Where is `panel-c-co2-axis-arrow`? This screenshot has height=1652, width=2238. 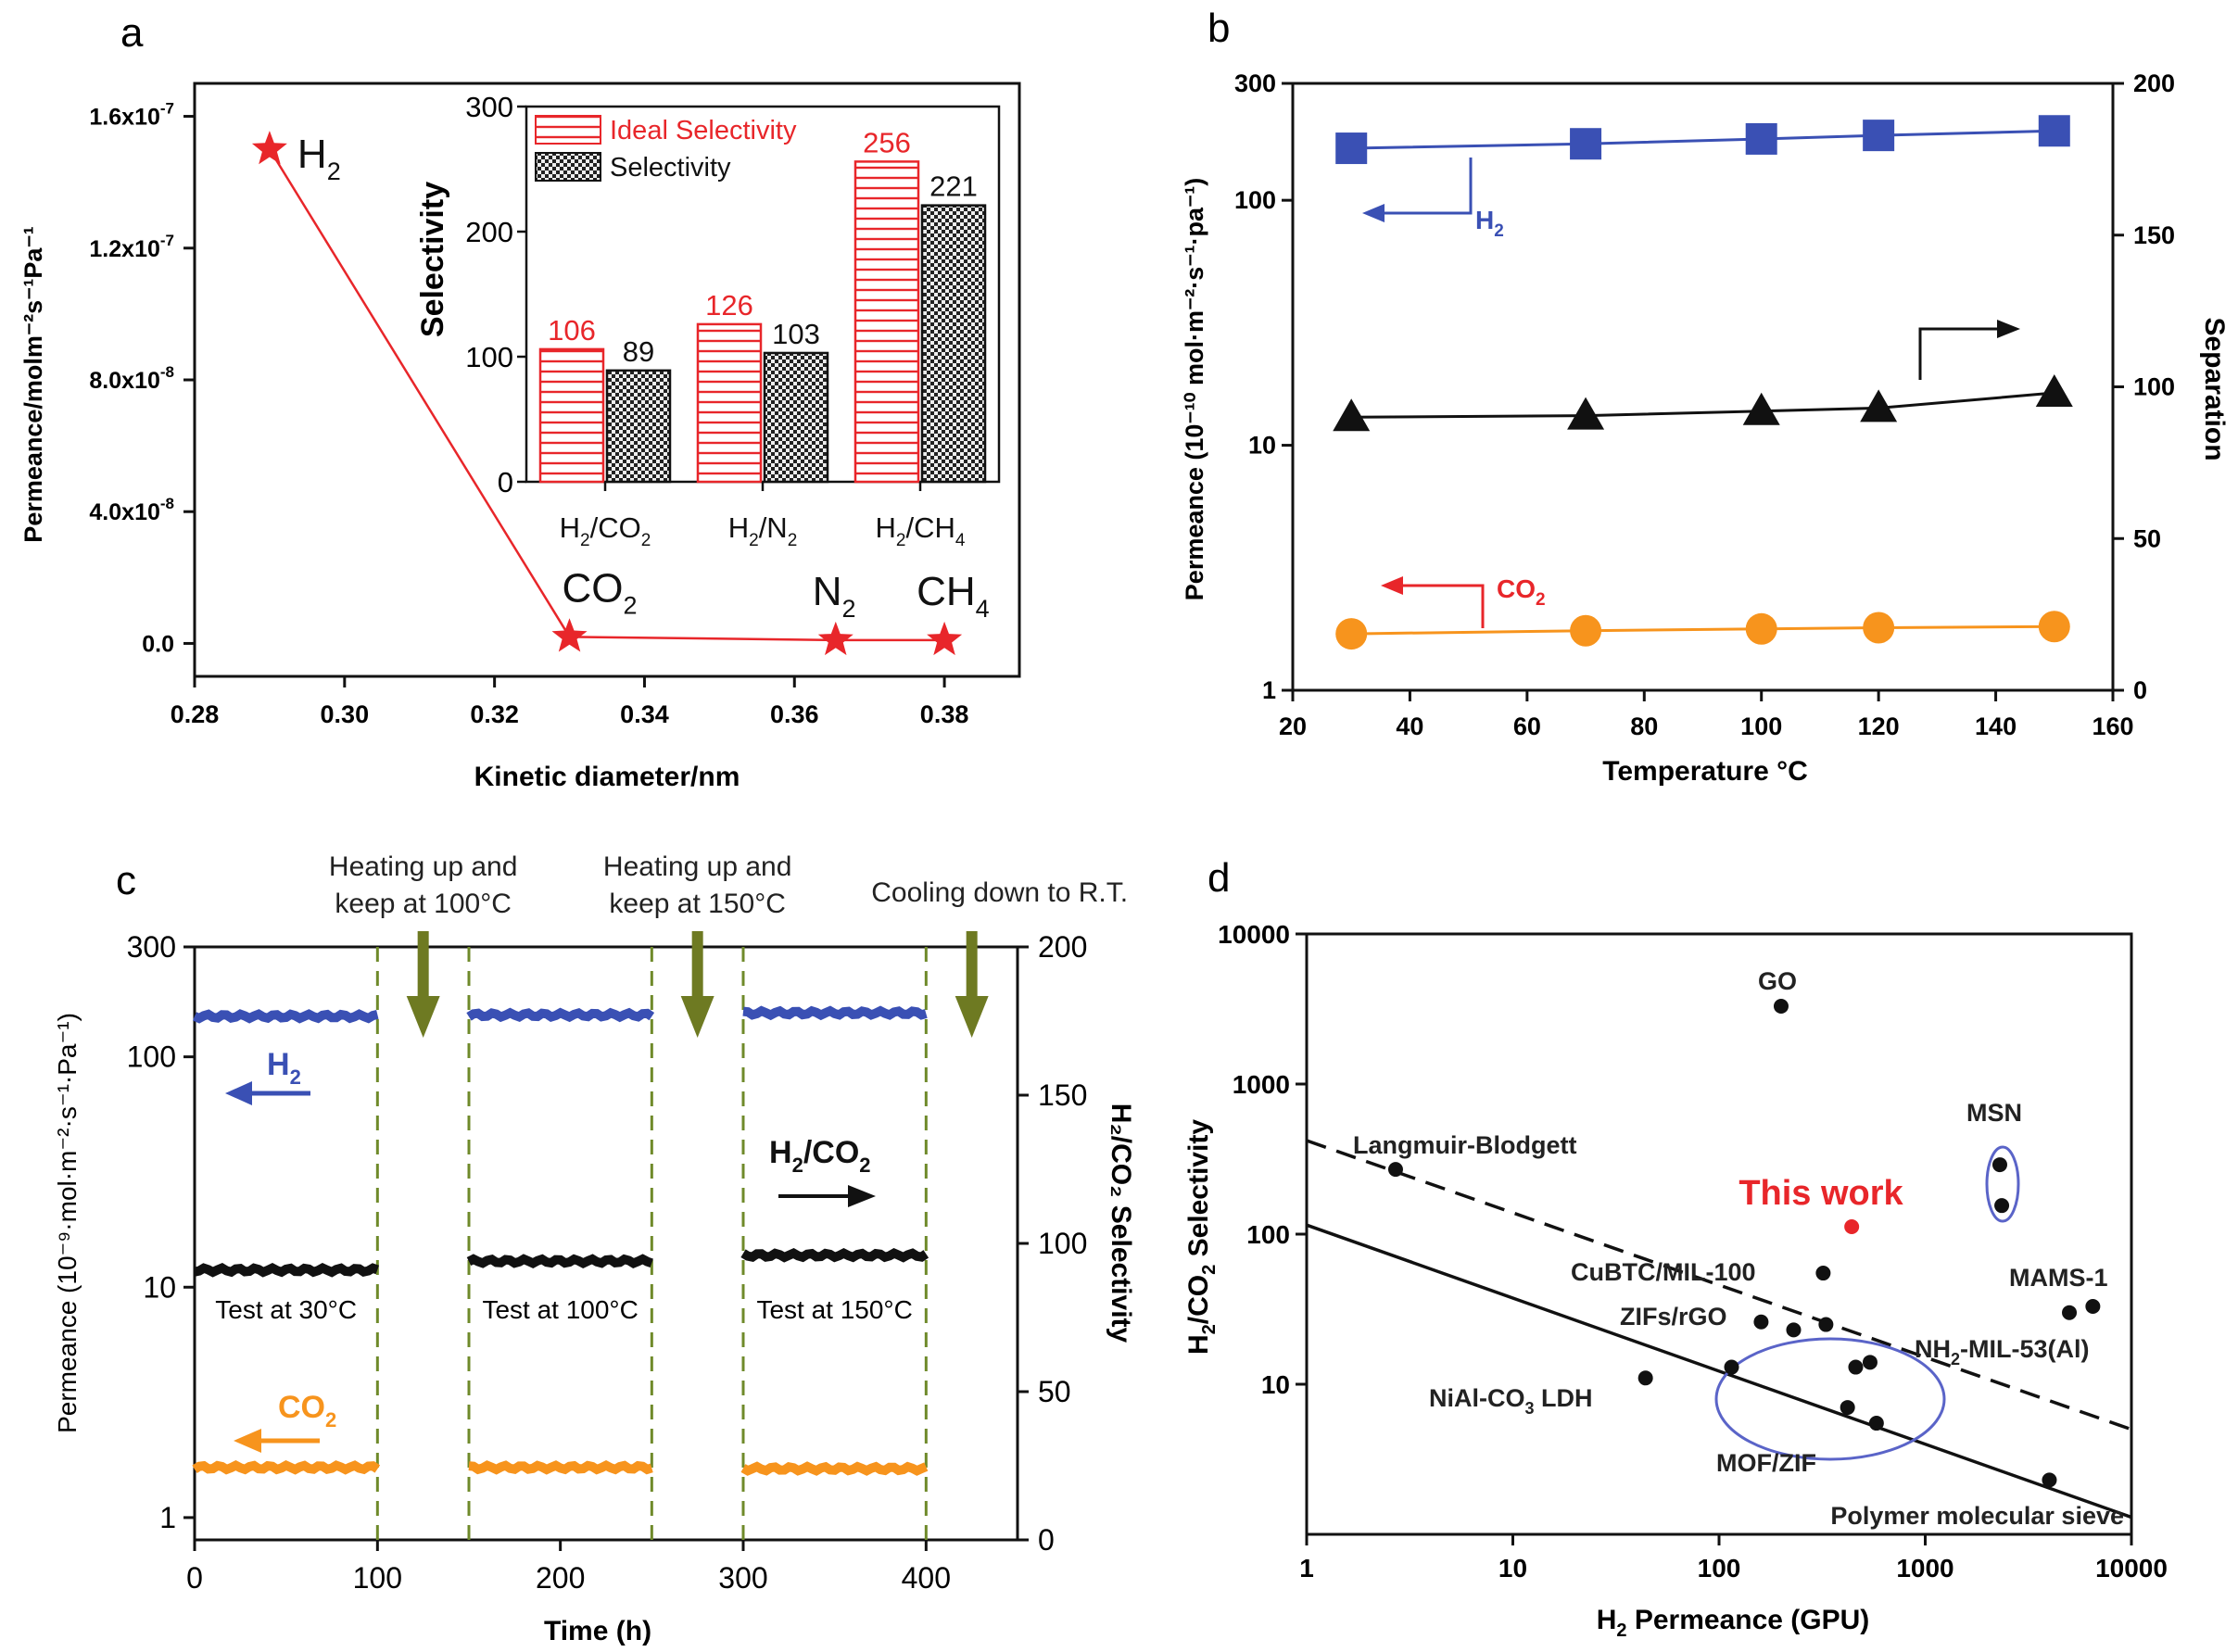 panel-c-co2-axis-arrow is located at coordinates (277, 1441).